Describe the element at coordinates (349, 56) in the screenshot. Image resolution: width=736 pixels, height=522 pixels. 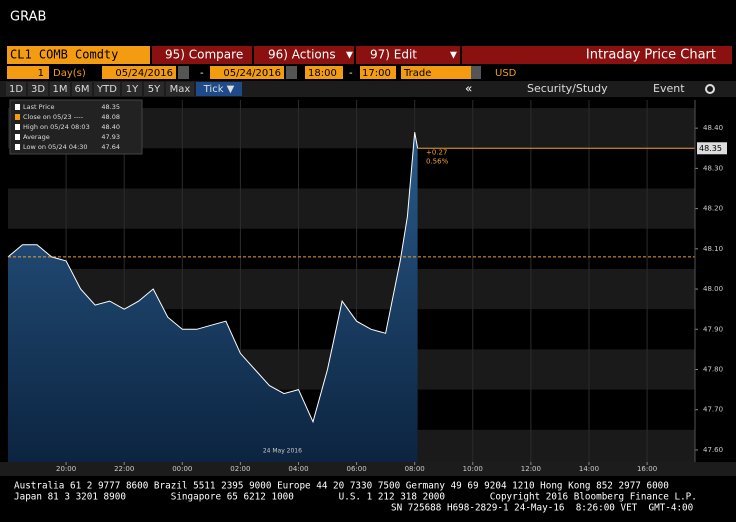
I see `actions-caret: ▼` at that location.